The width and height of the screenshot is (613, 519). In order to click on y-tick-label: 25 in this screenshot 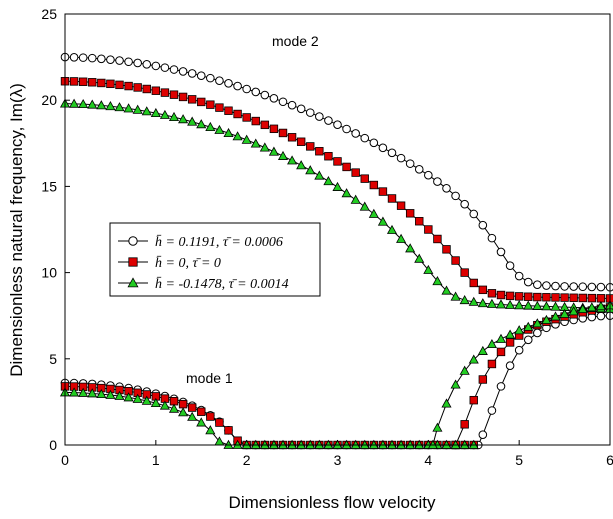, I will do `click(49, 14)`.